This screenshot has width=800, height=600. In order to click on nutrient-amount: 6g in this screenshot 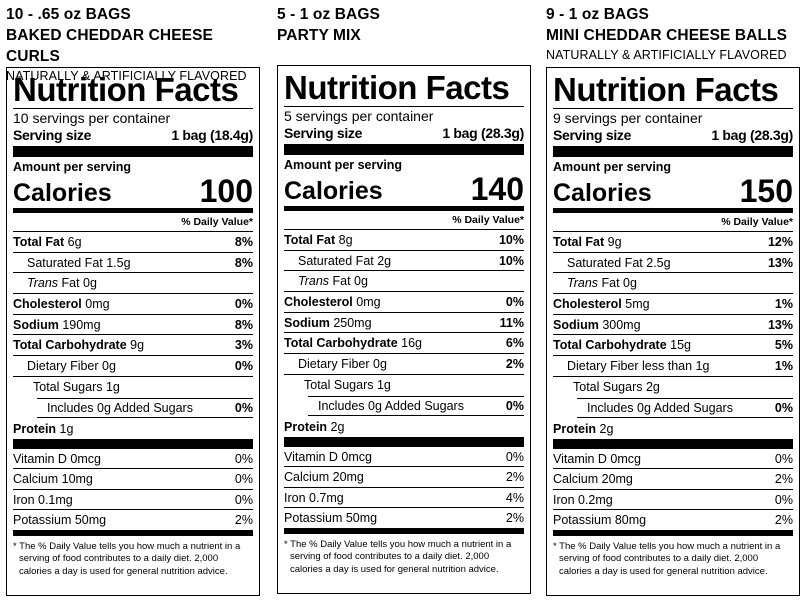, I will do `click(74, 241)`.